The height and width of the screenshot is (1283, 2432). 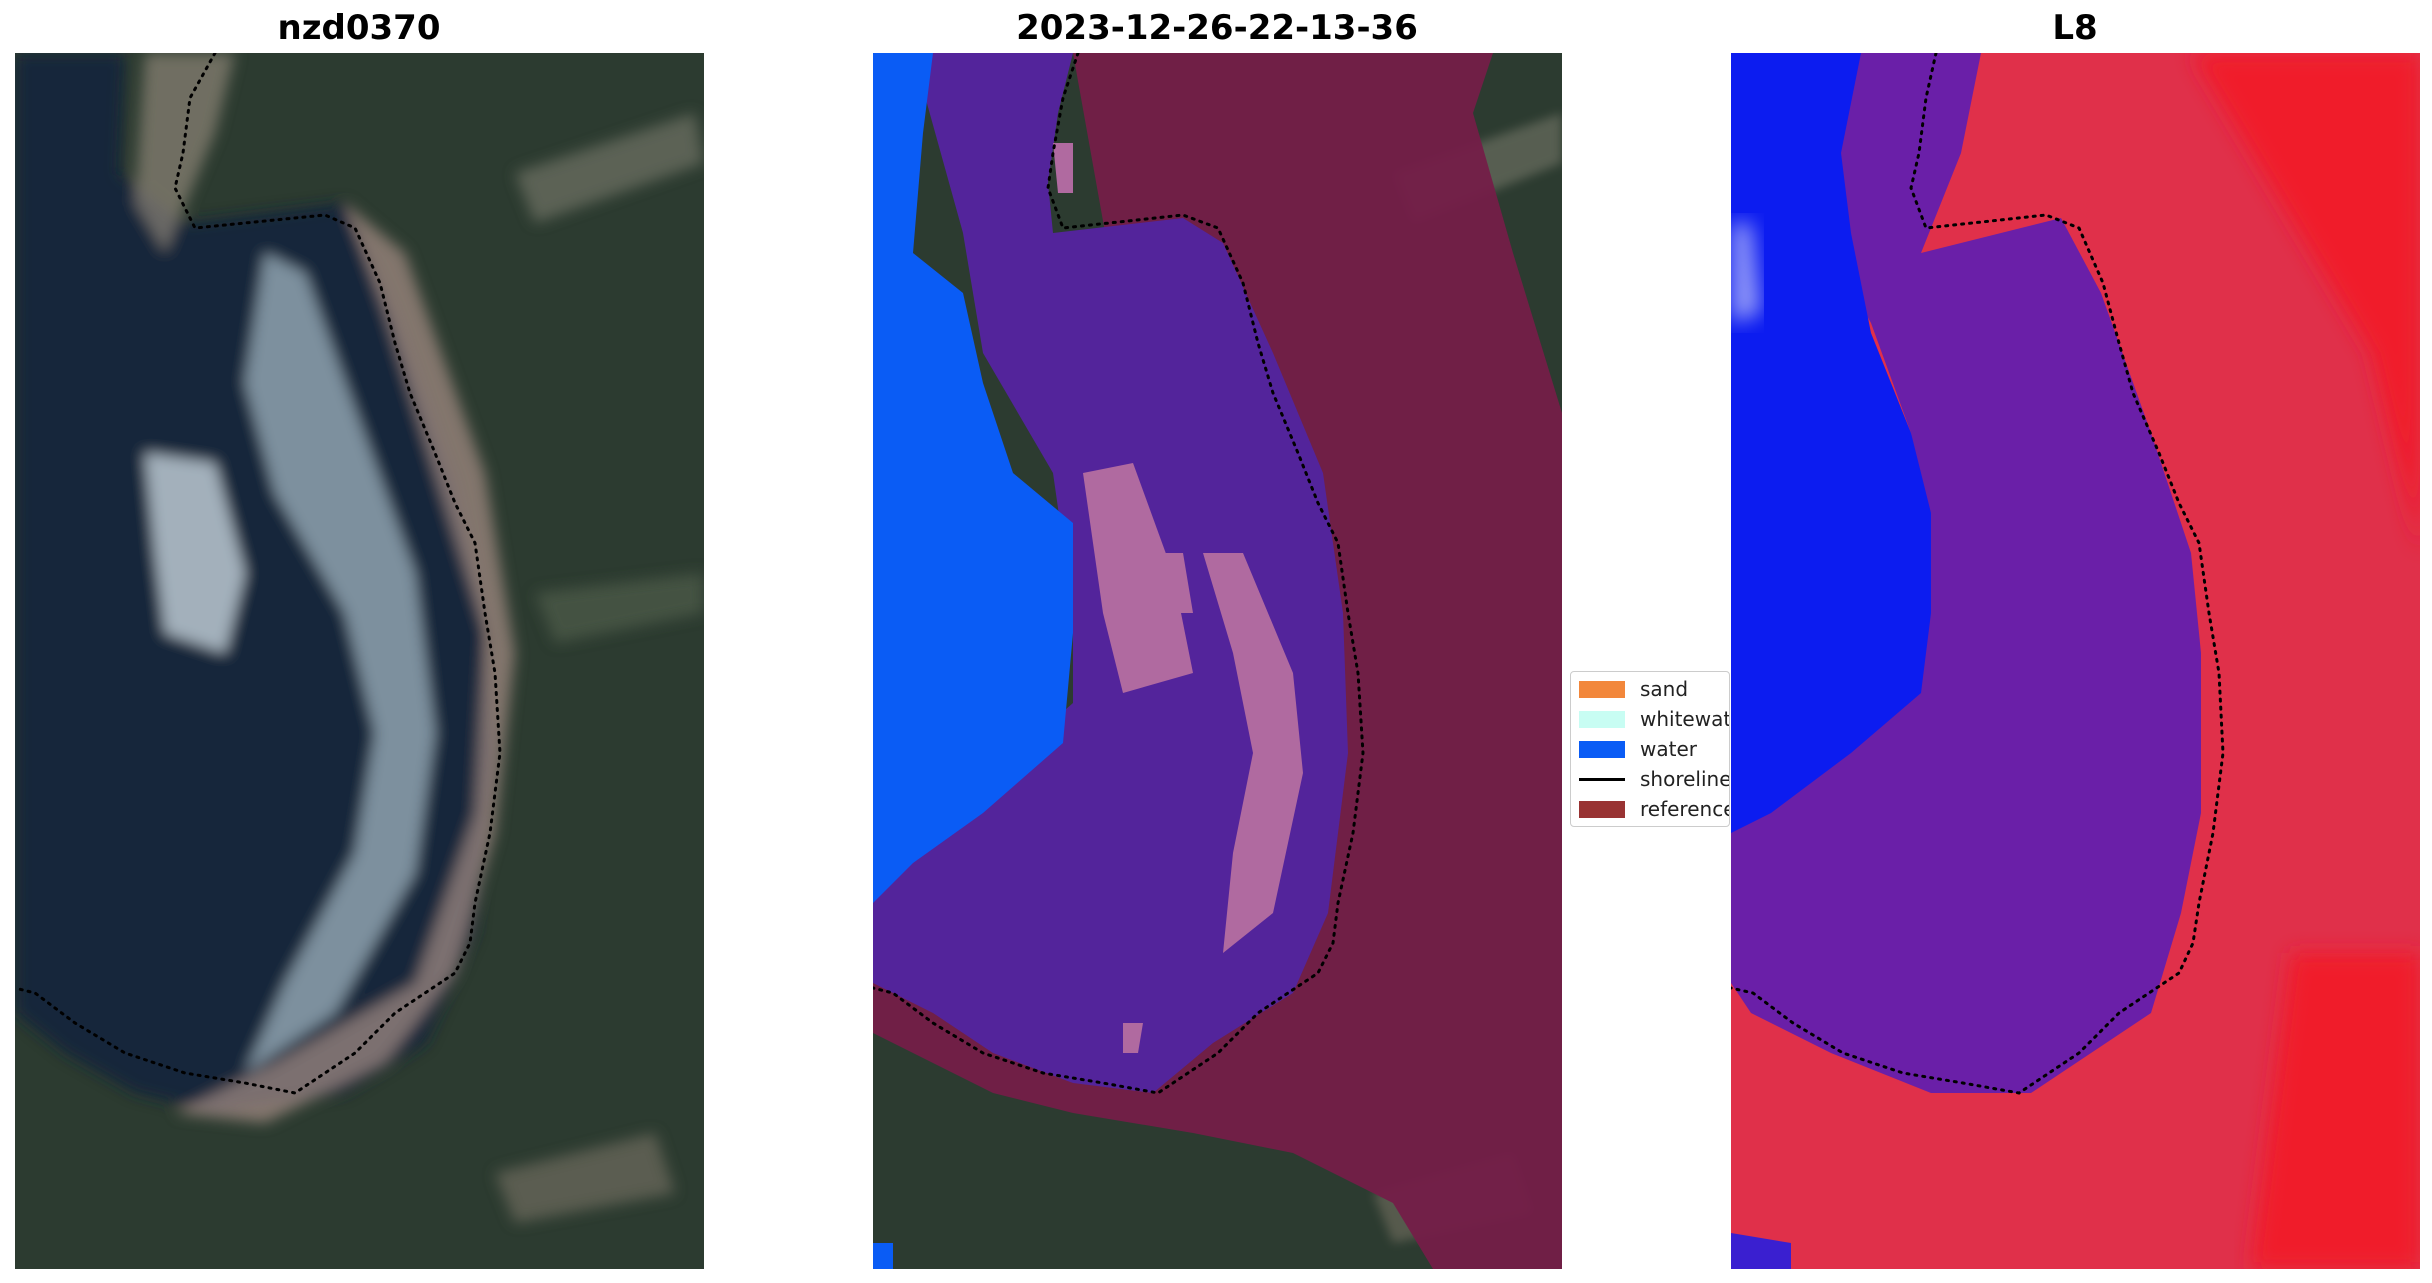 I want to click on panel-title-classification: 2023-12-26-22-13-36, so click(x=1217, y=28).